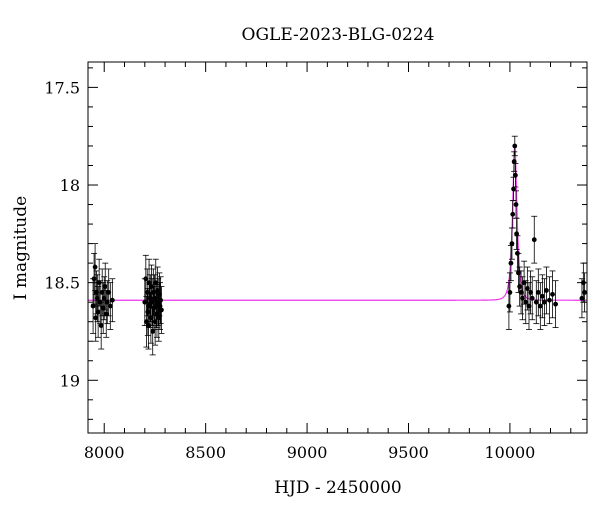  Describe the element at coordinates (70, 380) in the screenshot. I see `y-tick-label: 19` at that location.